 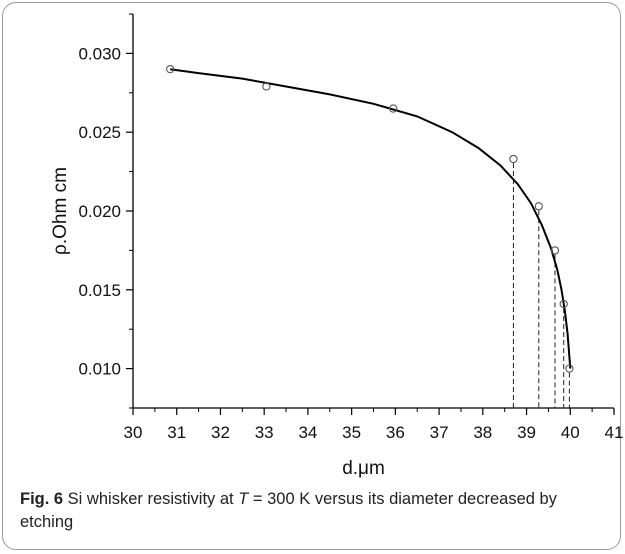 What do you see at coordinates (99, 211) in the screenshot?
I see `y-tick-label: 0.020` at bounding box center [99, 211].